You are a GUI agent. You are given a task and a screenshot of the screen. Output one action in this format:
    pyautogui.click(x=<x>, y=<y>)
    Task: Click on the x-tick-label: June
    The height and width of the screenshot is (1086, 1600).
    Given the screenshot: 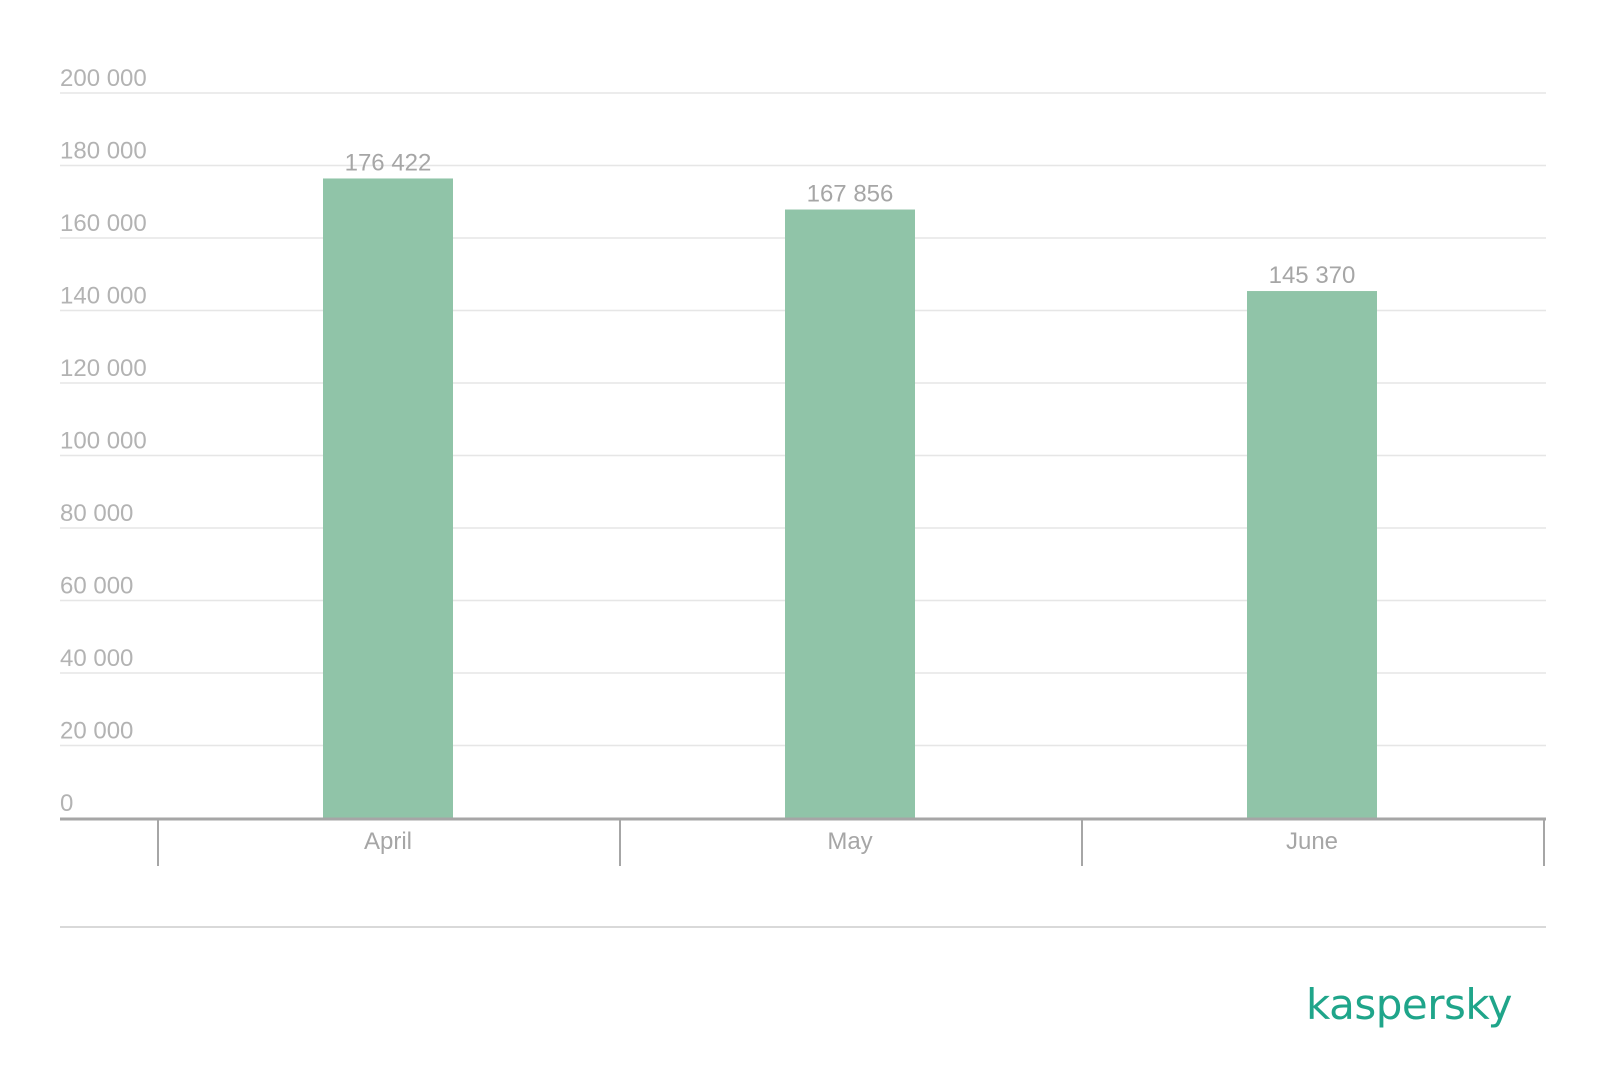 What is the action you would take?
    pyautogui.click(x=1312, y=841)
    